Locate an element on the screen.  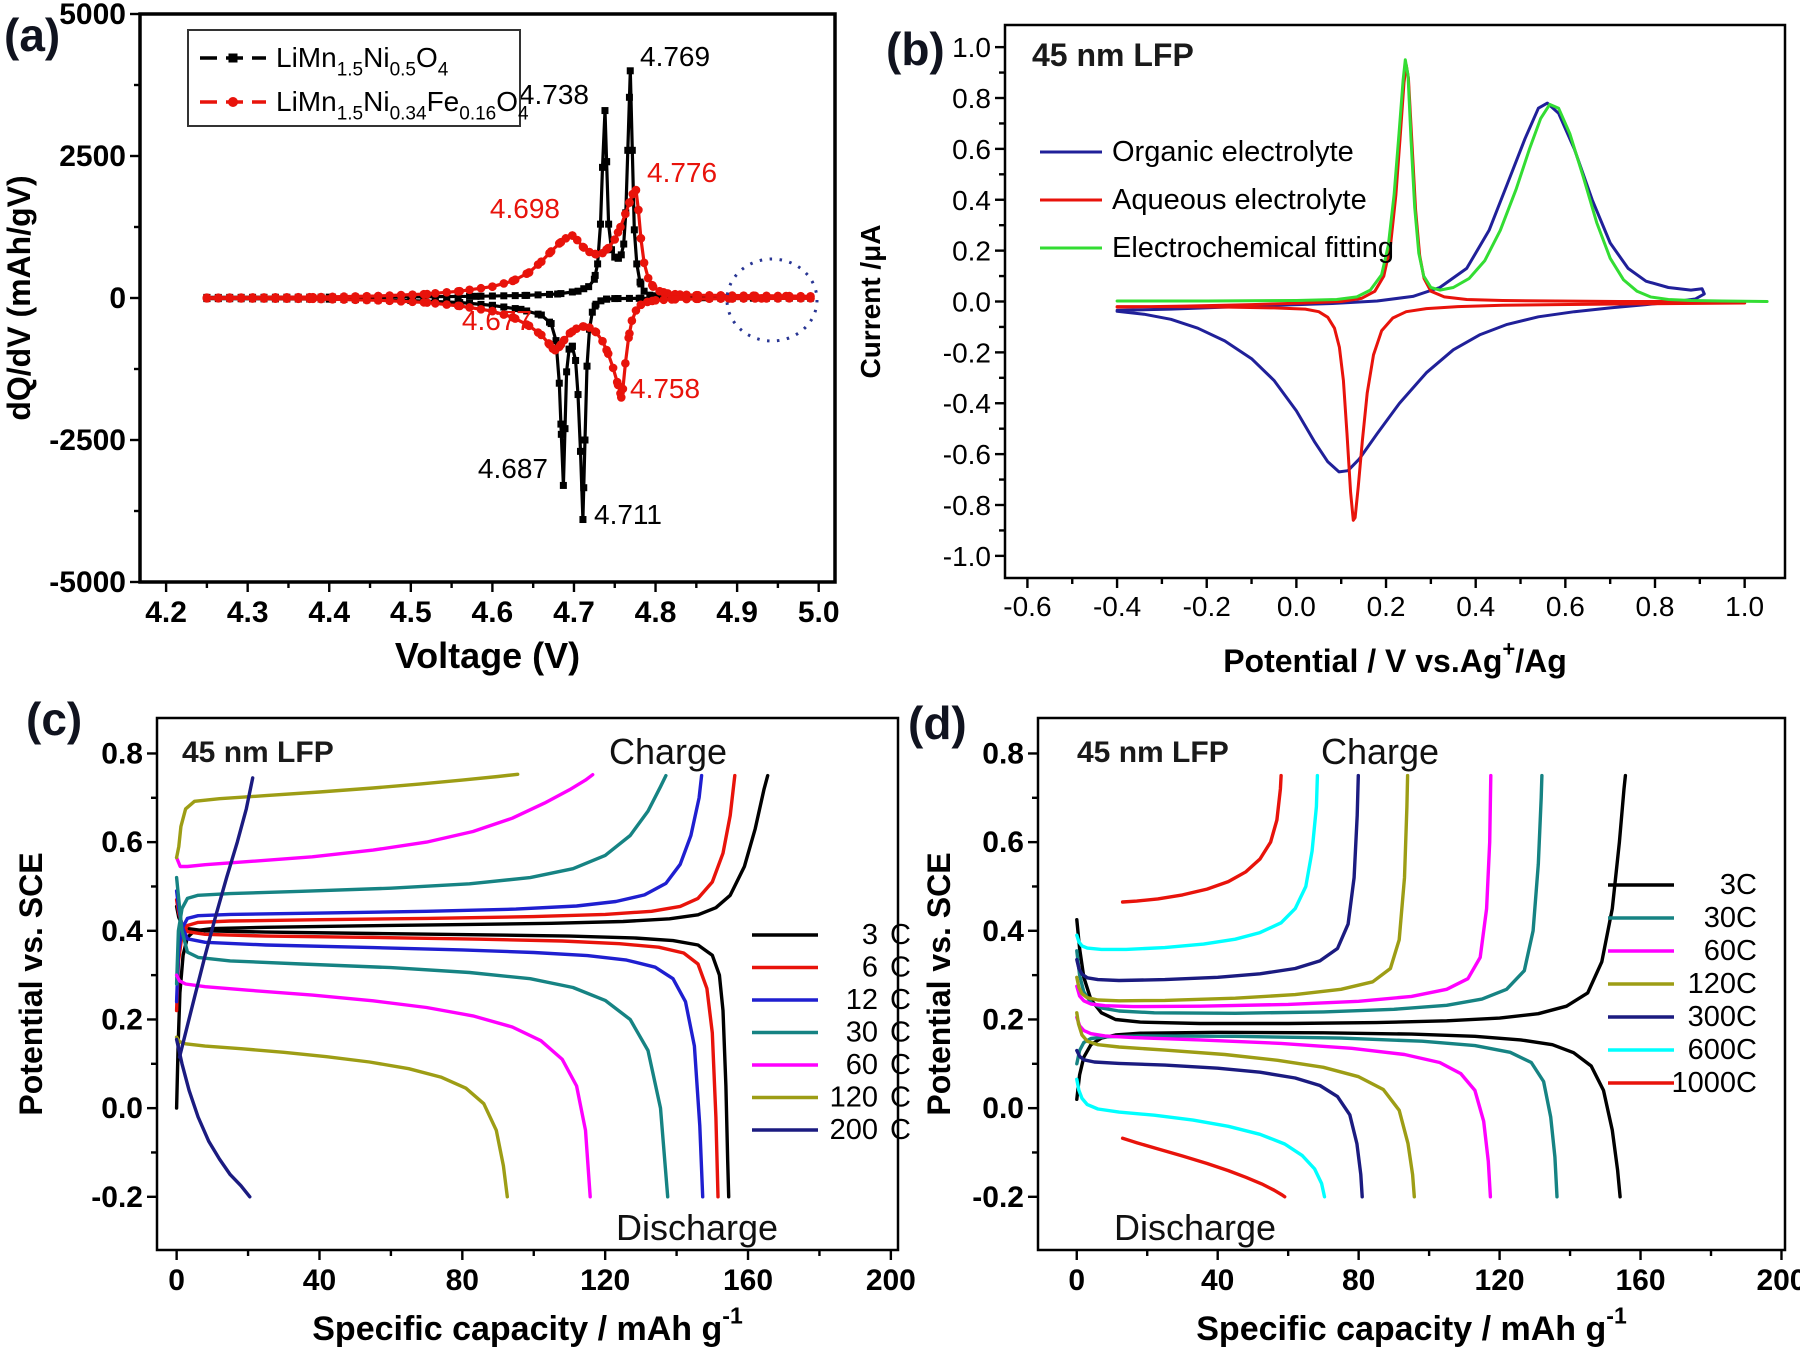
panel-c-series-3C is located at coordinates (472, 986).